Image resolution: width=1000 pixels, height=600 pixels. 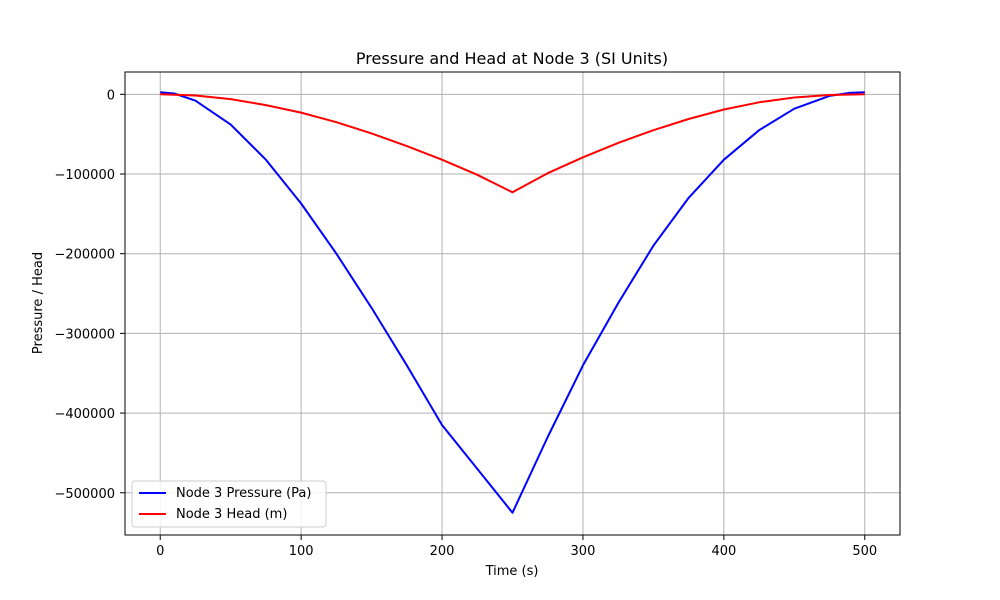 I want to click on y-tick-label: −400000, so click(x=84, y=414).